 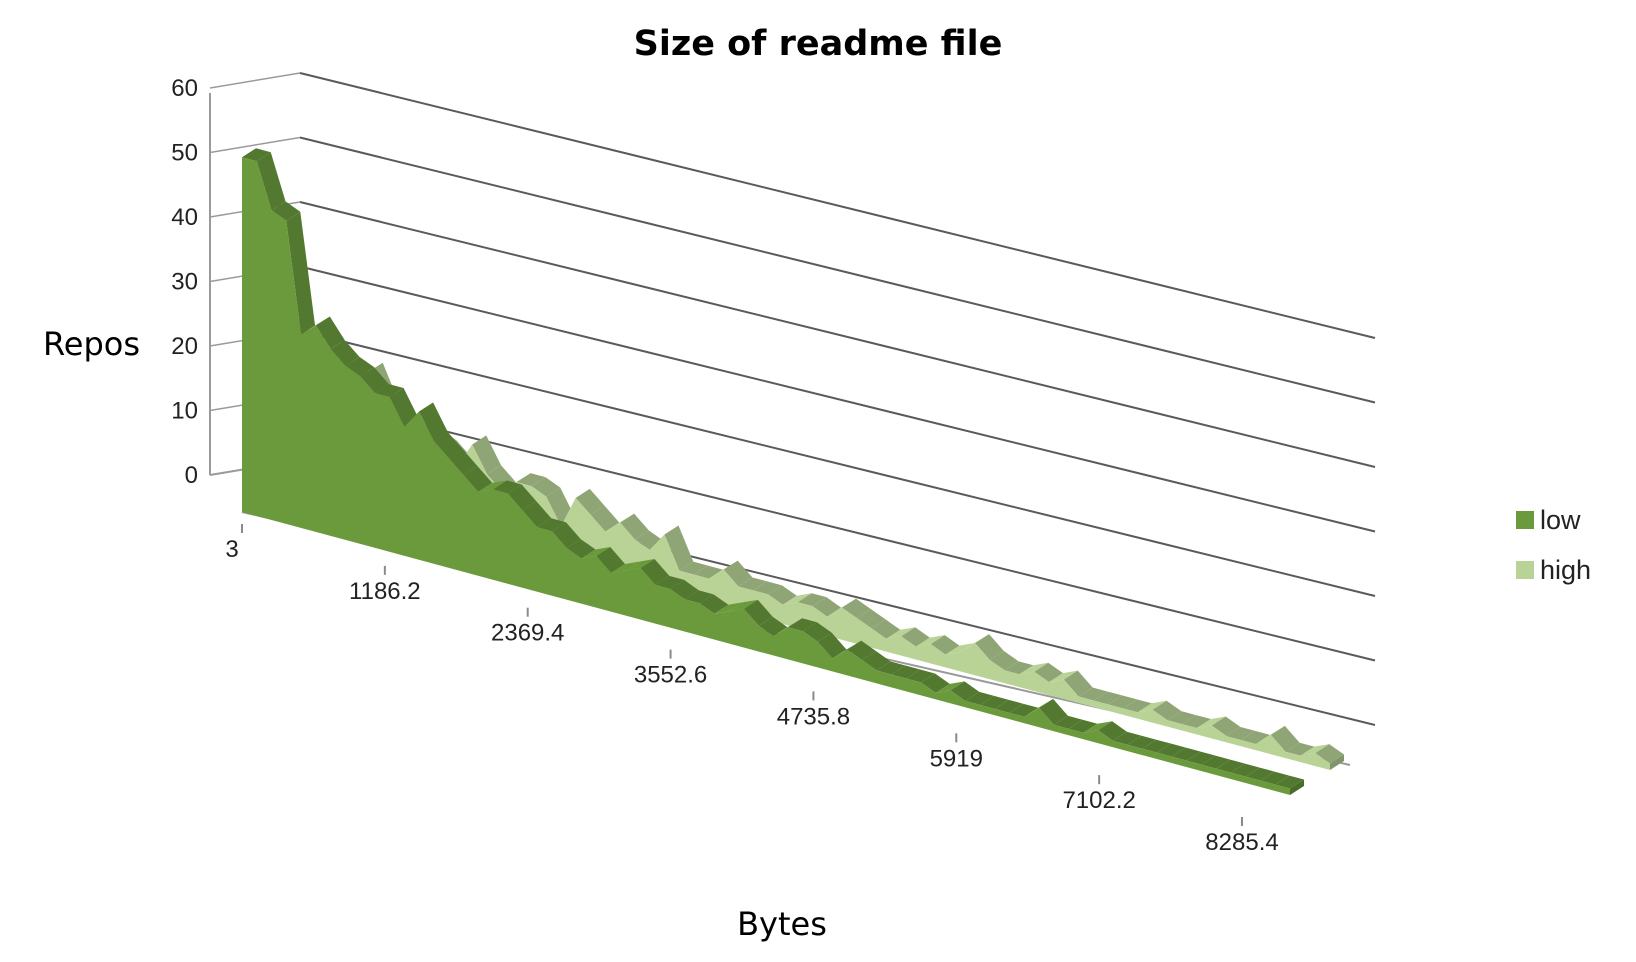 What do you see at coordinates (813, 716) in the screenshot?
I see `x-tick-label: 4735.8` at bounding box center [813, 716].